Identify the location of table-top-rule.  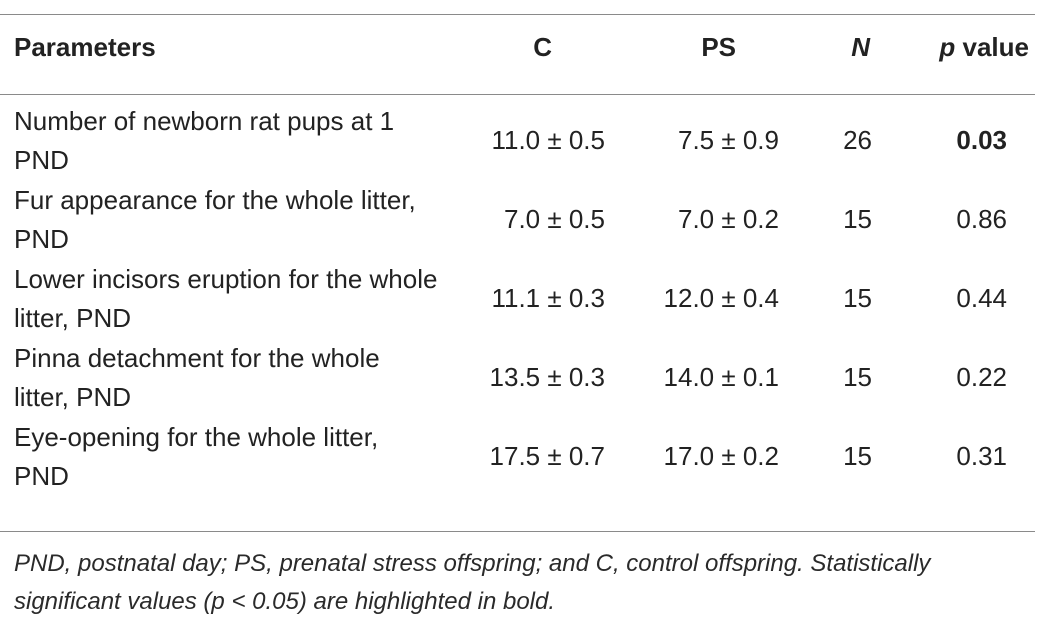
(517, 14).